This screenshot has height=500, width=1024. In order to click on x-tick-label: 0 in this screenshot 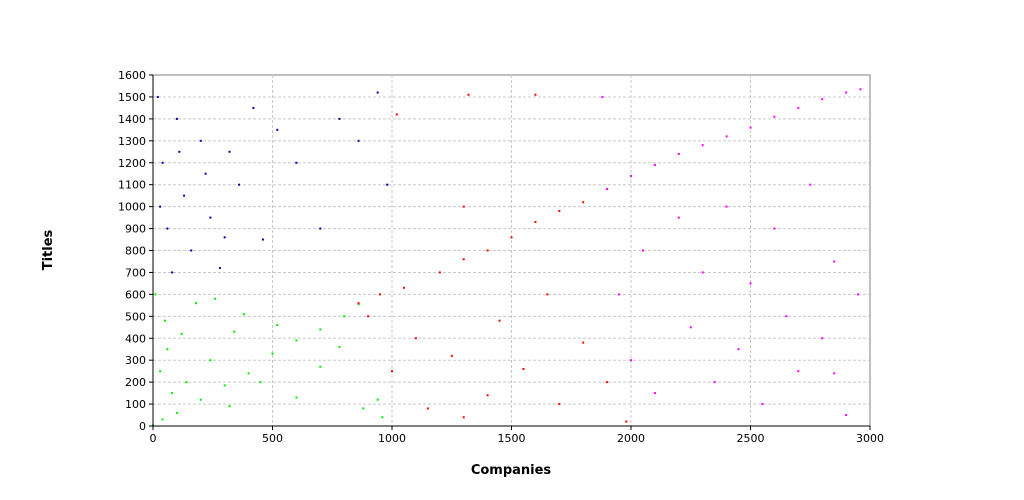, I will do `click(153, 438)`.